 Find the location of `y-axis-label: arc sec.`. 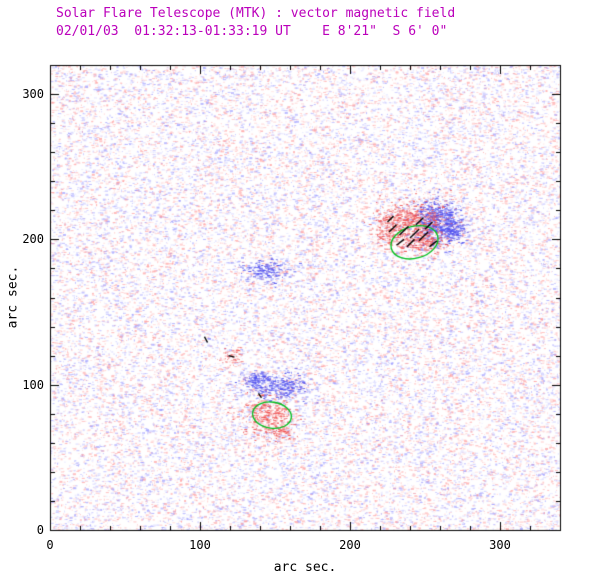

y-axis-label: arc sec. is located at coordinates (13, 297).